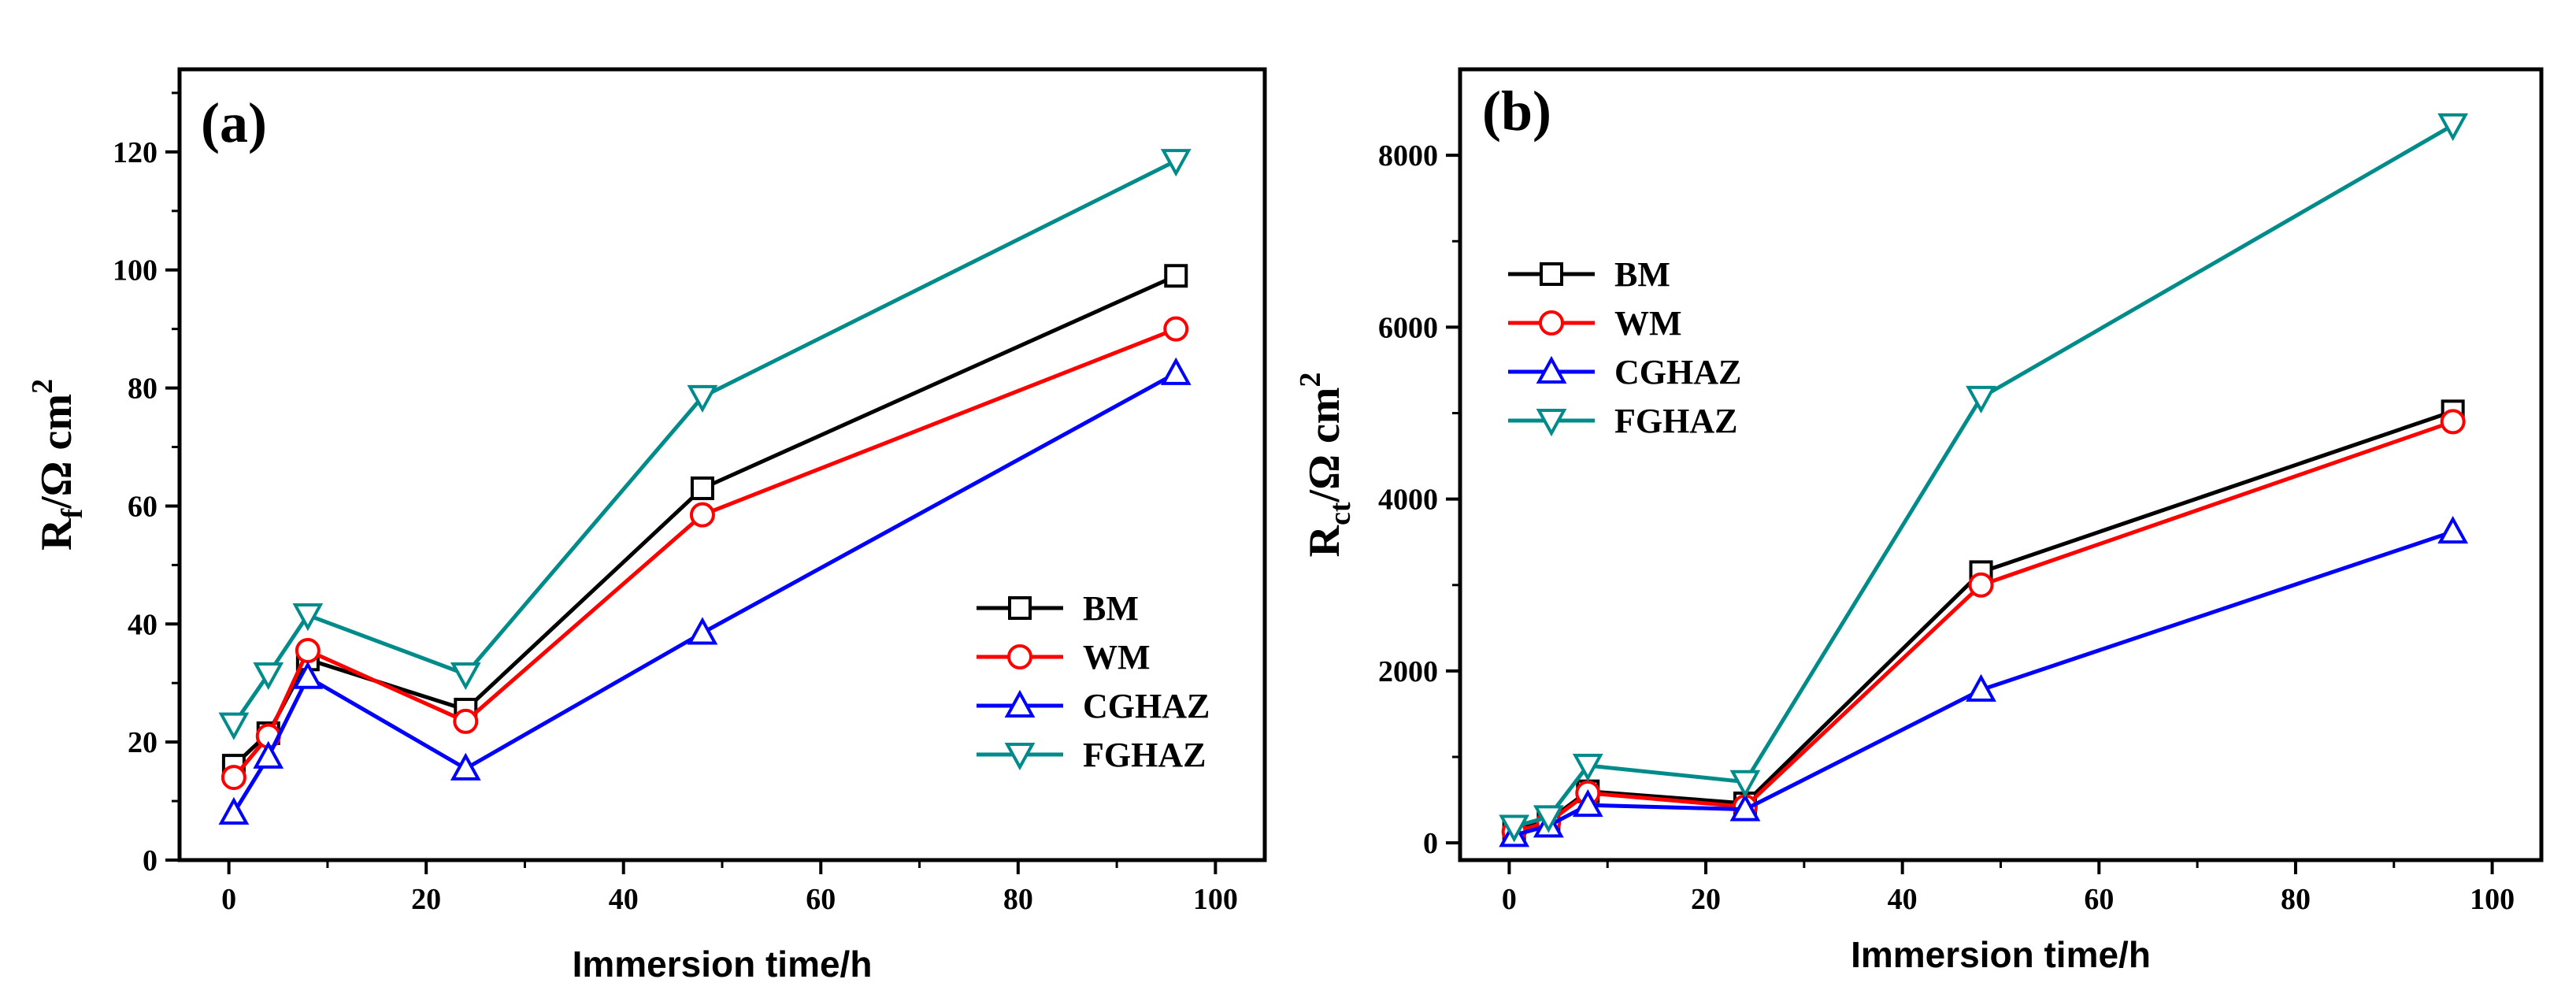 The height and width of the screenshot is (1005, 2576). I want to click on y-tick-label: 20, so click(143, 742).